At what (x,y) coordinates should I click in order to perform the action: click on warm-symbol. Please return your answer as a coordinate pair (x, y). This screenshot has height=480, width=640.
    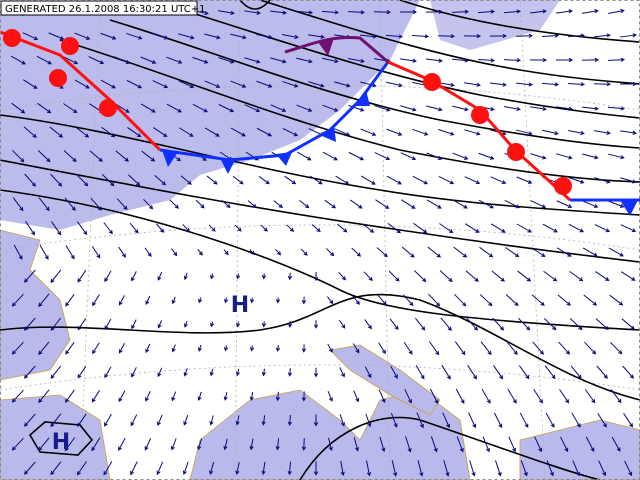
    Looking at the image, I should click on (480, 115).